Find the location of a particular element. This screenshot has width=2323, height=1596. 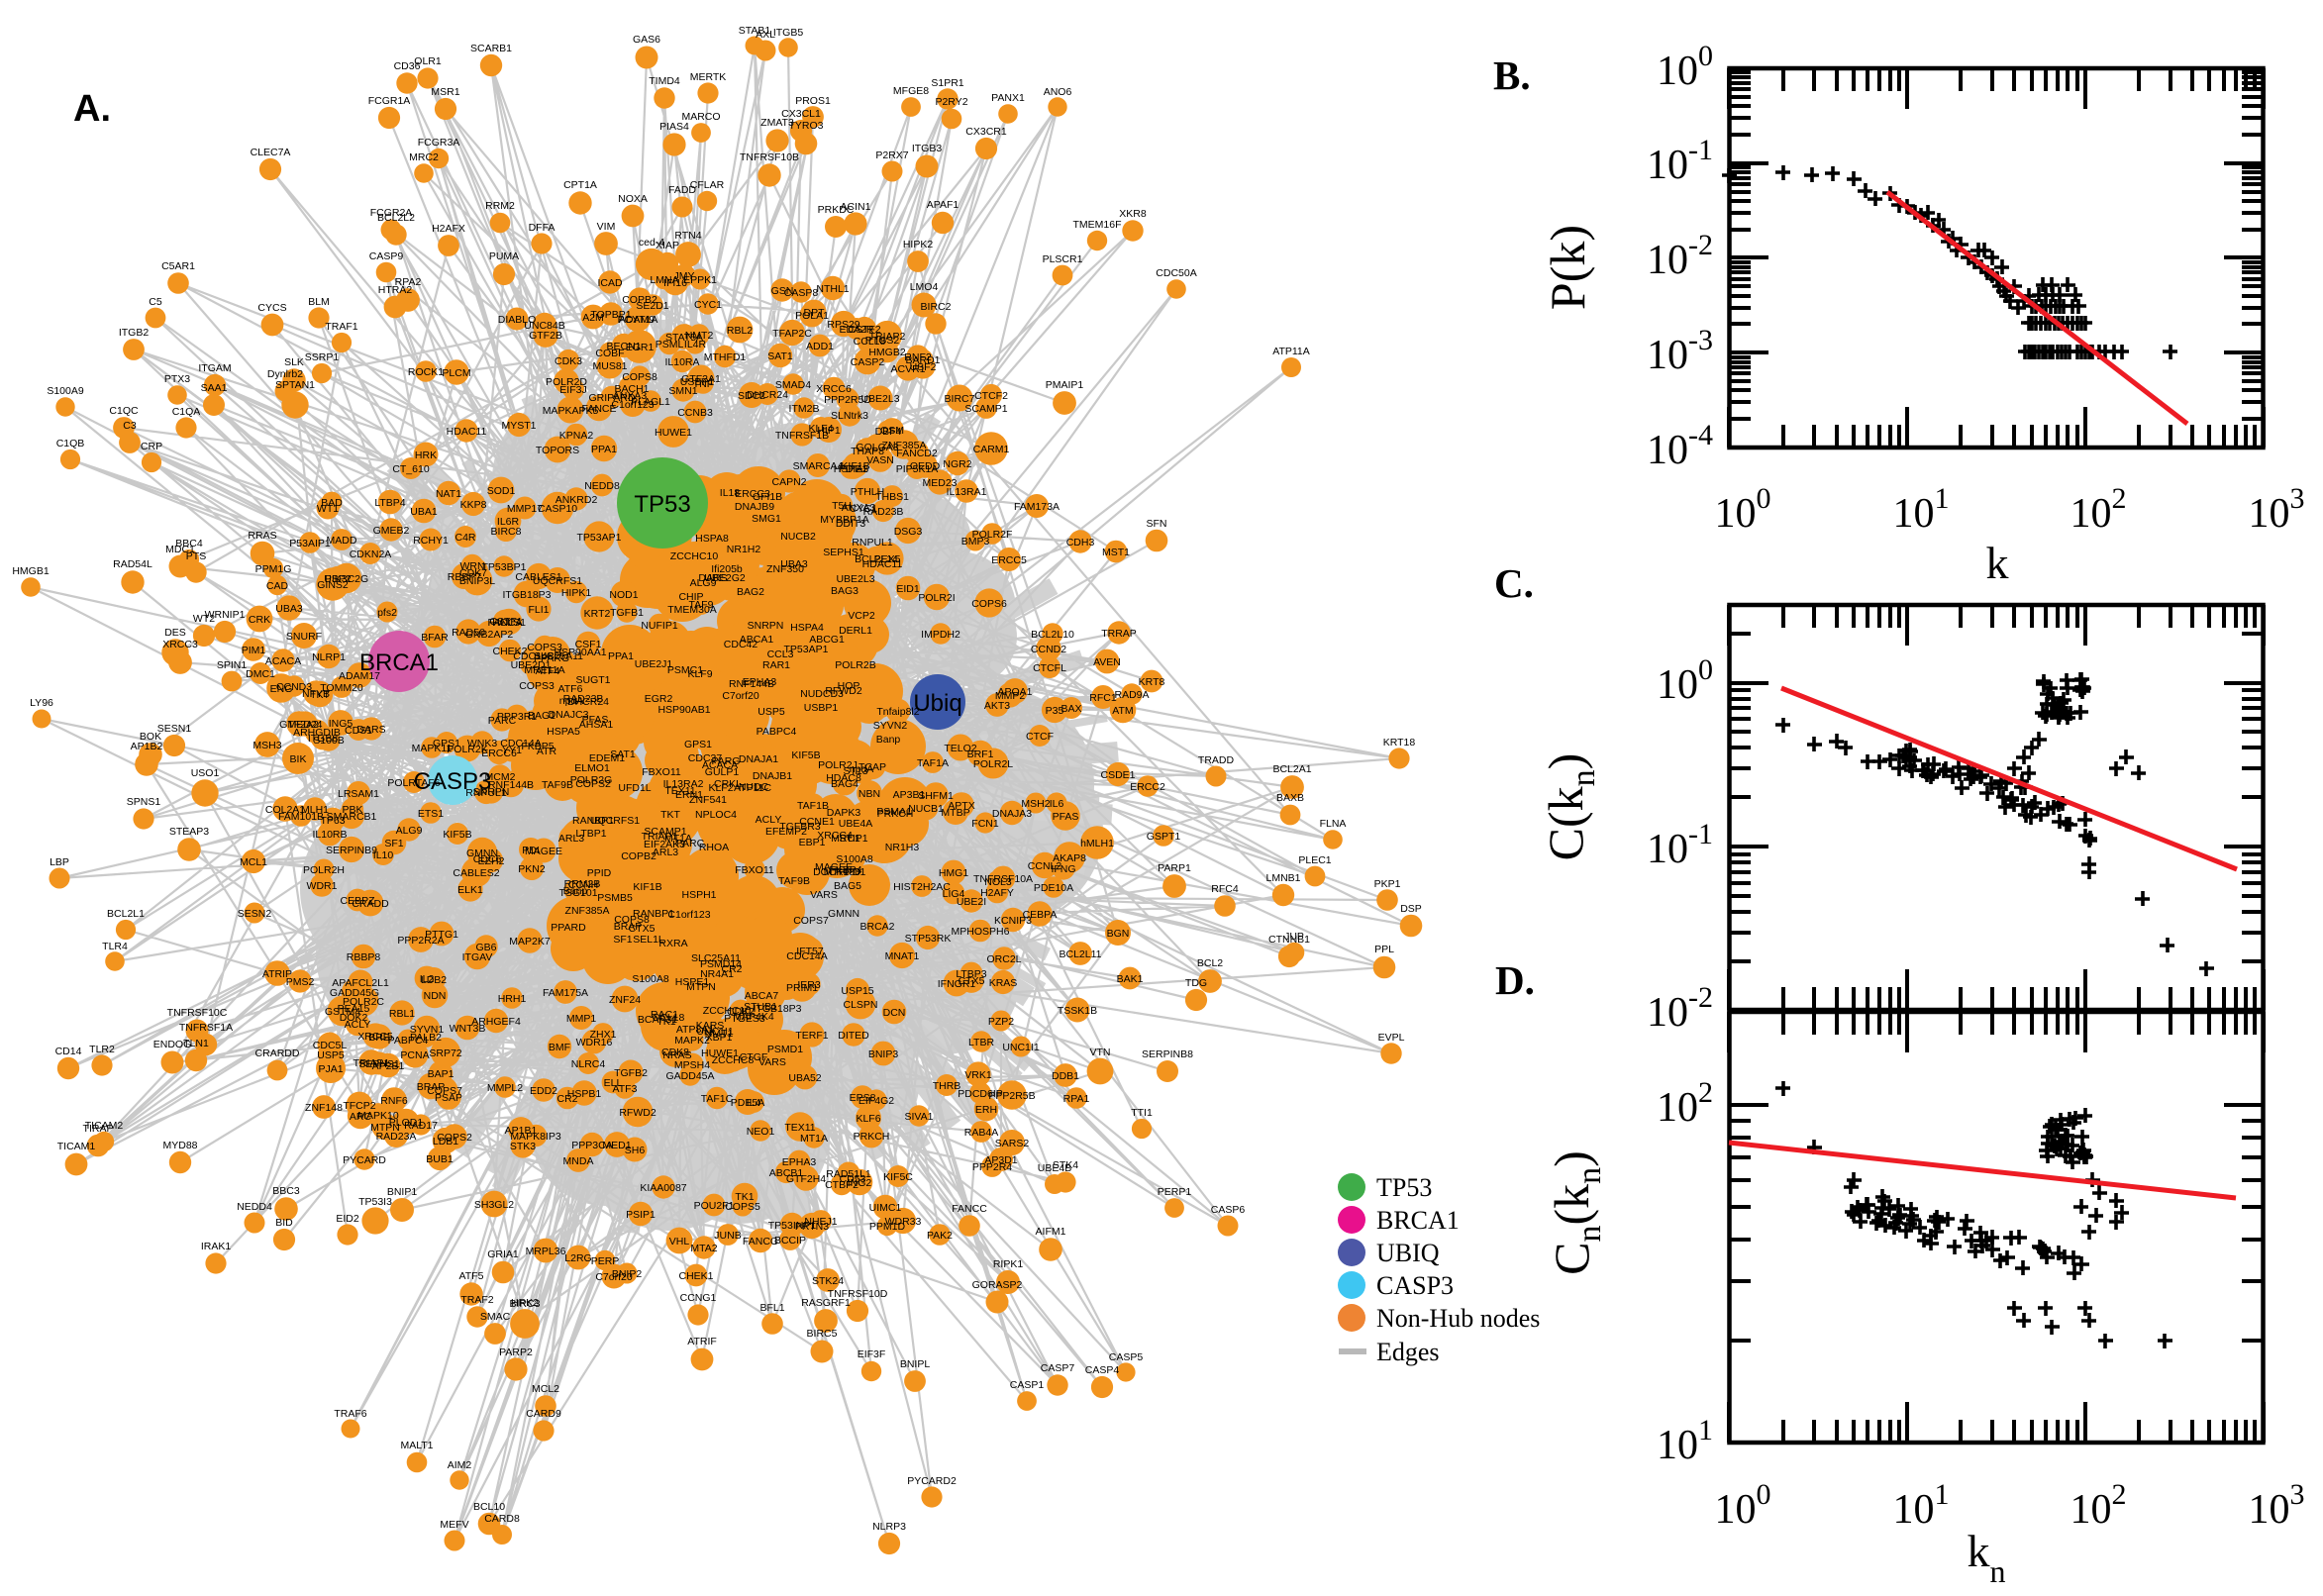

svg-text: CARD9 is located at coordinates (543, 1414).